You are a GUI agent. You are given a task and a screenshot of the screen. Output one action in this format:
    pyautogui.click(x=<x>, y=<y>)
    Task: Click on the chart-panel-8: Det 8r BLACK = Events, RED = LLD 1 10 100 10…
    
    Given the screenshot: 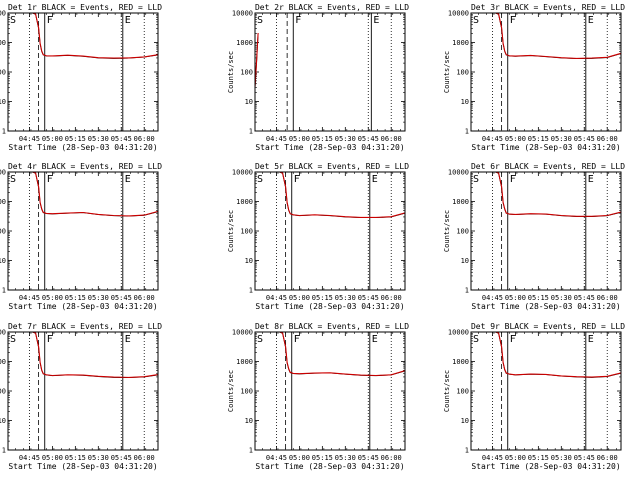 What is the action you would take?
    pyautogui.click(x=318, y=396)
    